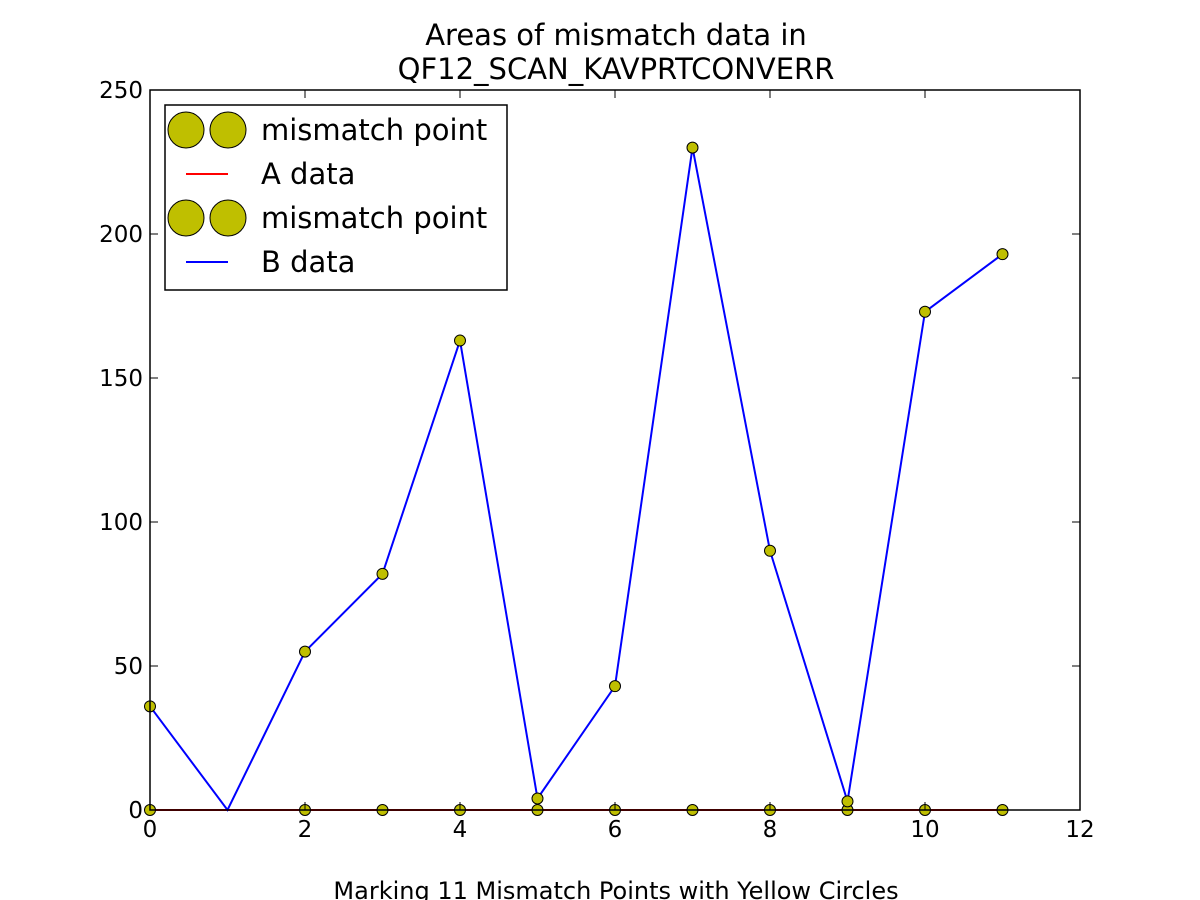  Describe the element at coordinates (121, 523) in the screenshot. I see `y-tick-label: 100` at that location.